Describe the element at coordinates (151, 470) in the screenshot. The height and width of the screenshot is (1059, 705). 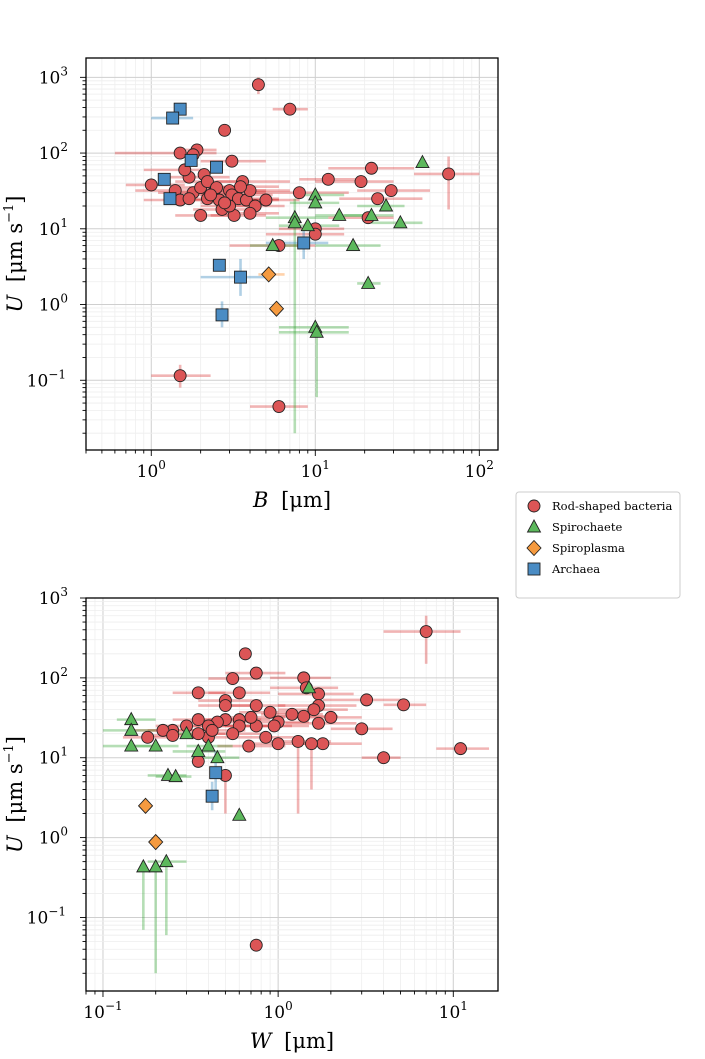
I see `x-tick-label: 10⁰` at that location.